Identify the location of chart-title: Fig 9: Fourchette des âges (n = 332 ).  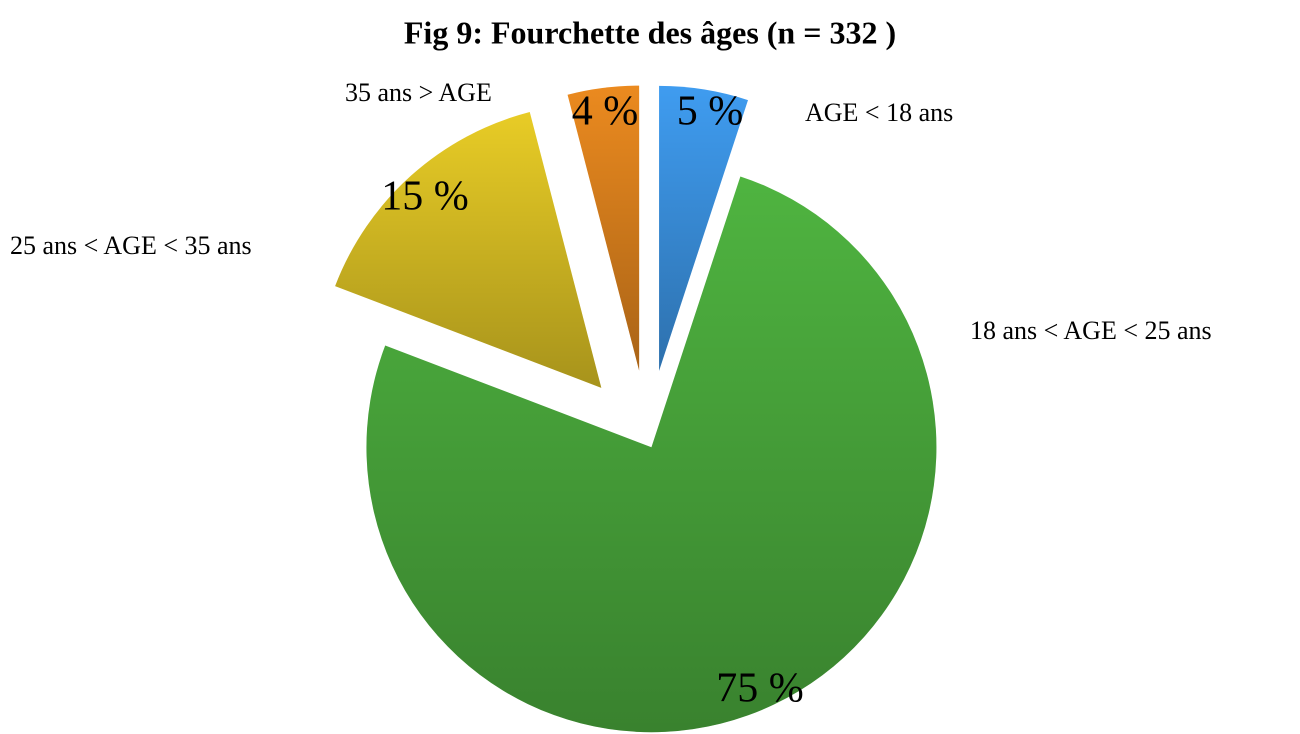
(650, 32).